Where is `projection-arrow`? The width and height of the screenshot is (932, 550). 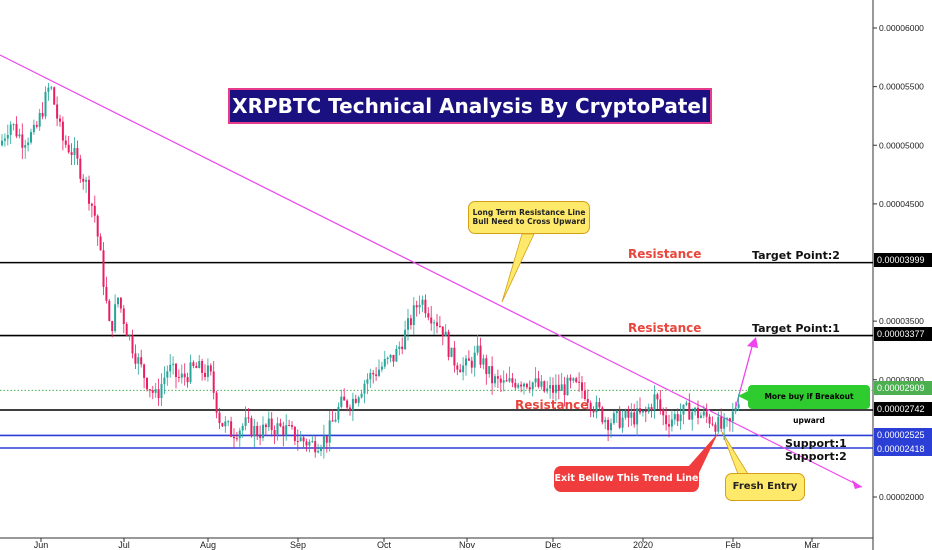
projection-arrow is located at coordinates (744, 376).